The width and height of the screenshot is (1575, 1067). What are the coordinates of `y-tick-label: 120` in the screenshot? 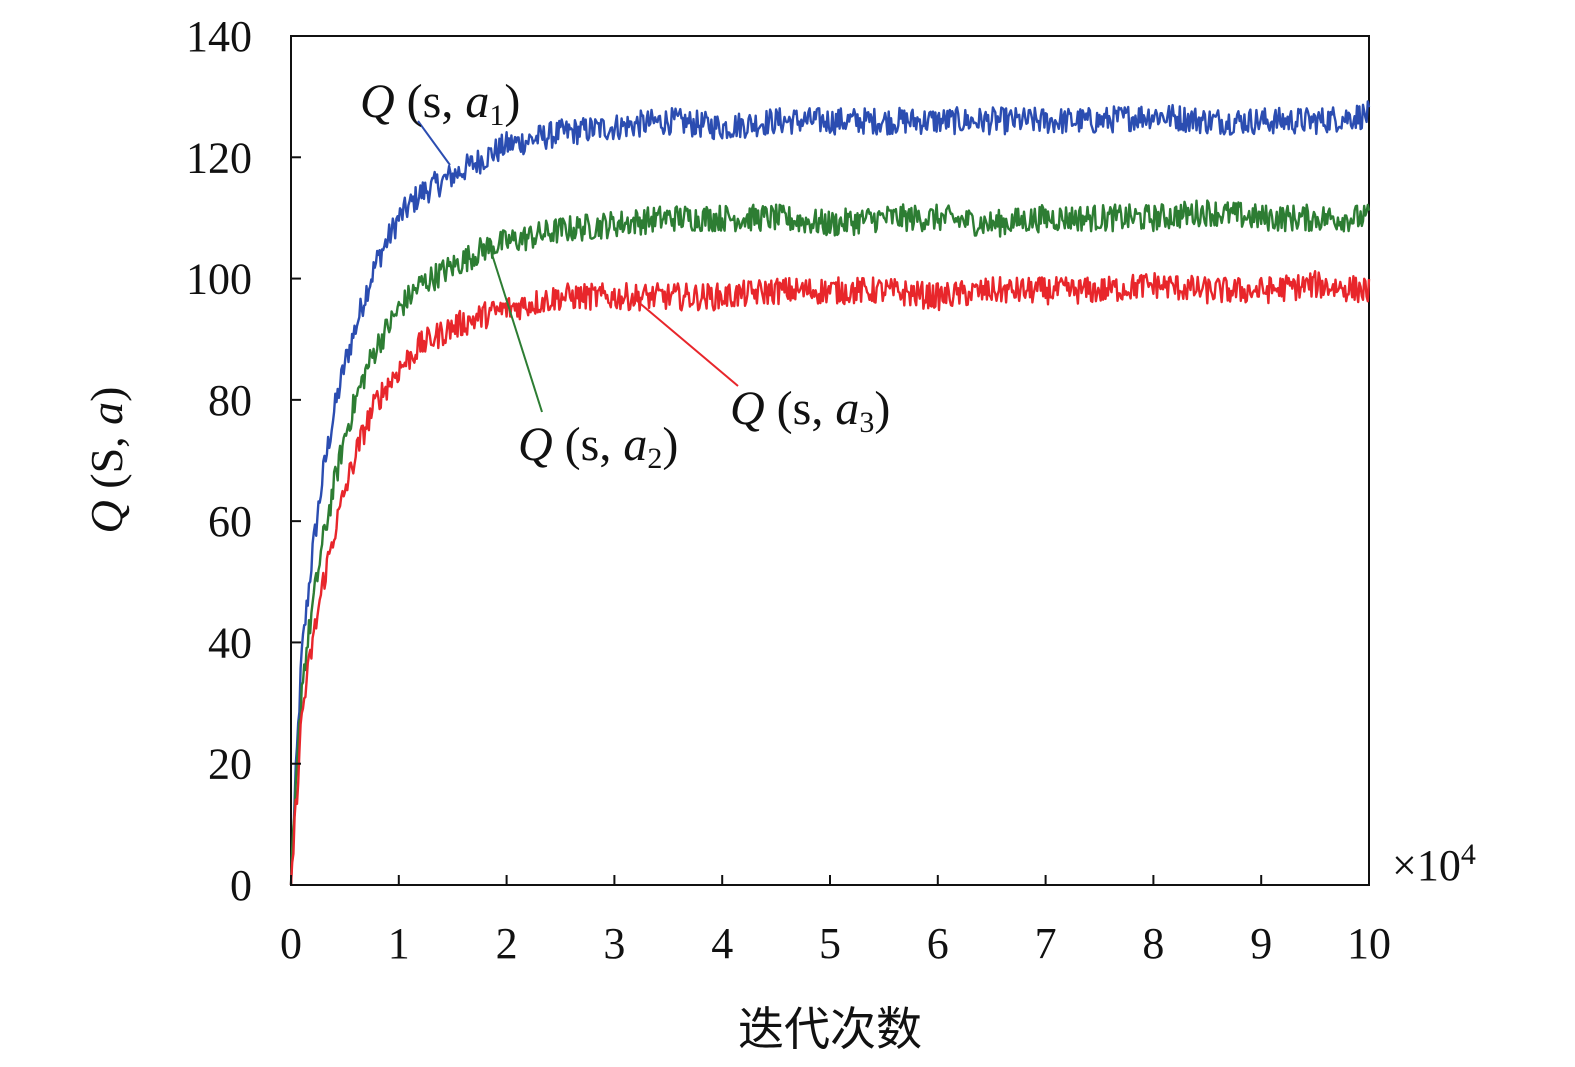 It's located at (219, 157).